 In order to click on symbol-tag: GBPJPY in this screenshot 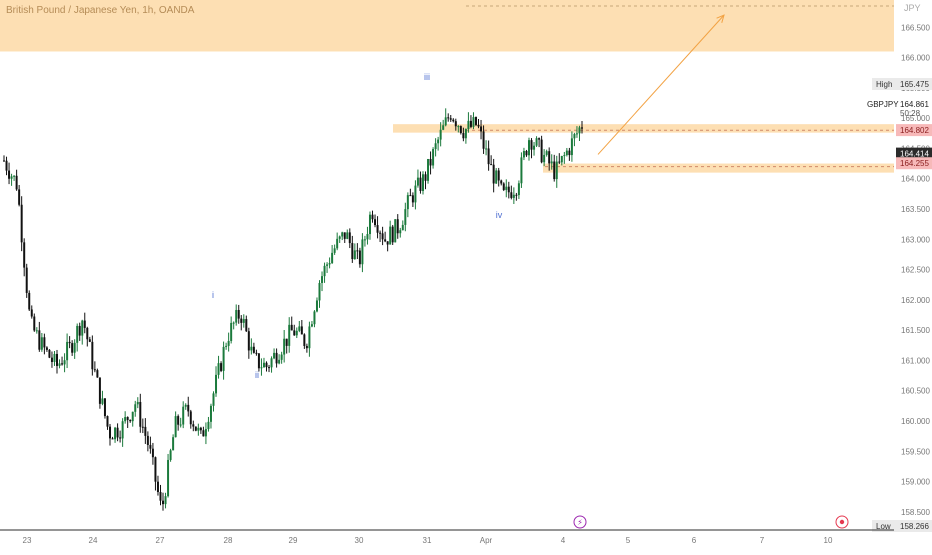, I will do `click(883, 104)`.